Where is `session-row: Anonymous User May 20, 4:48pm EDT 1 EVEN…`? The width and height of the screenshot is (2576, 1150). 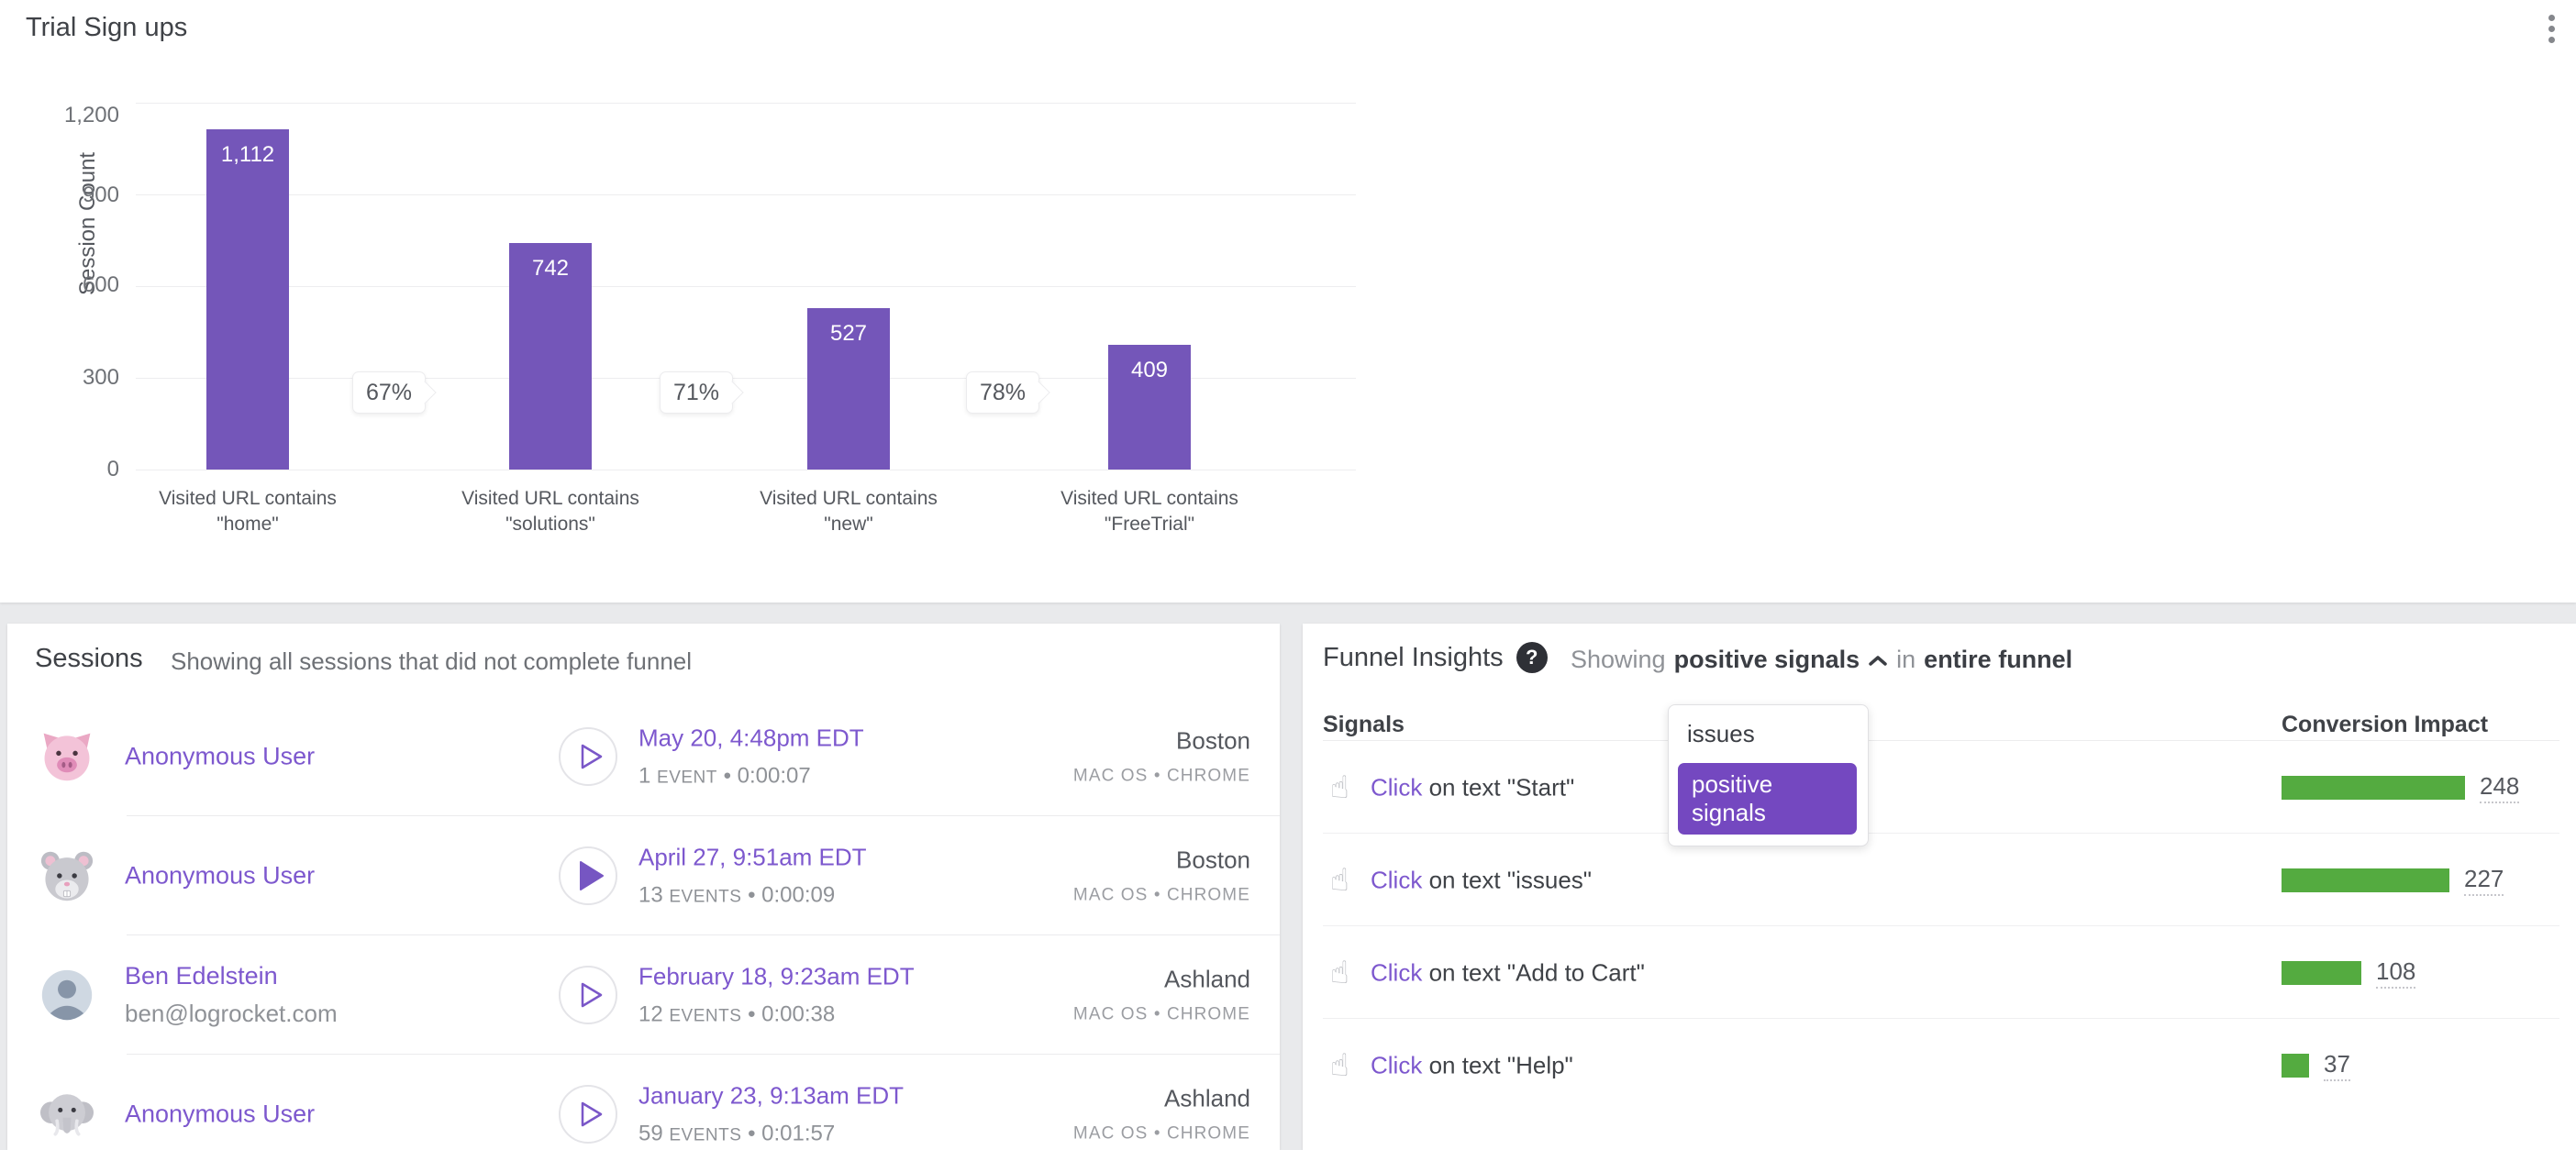
session-row: Anonymous User May 20, 4:48pm EDT 1 EVEN… is located at coordinates (643, 757).